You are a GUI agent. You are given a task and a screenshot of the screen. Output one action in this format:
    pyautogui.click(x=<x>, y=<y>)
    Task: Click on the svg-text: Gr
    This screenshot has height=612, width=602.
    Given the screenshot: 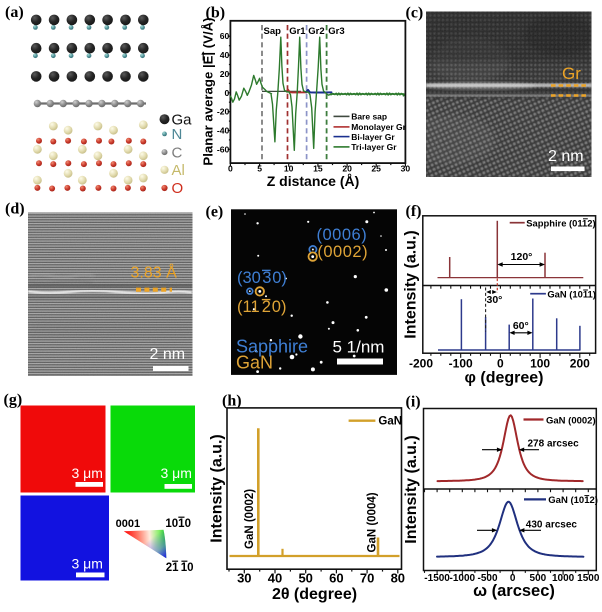 What is the action you would take?
    pyautogui.click(x=571, y=73)
    